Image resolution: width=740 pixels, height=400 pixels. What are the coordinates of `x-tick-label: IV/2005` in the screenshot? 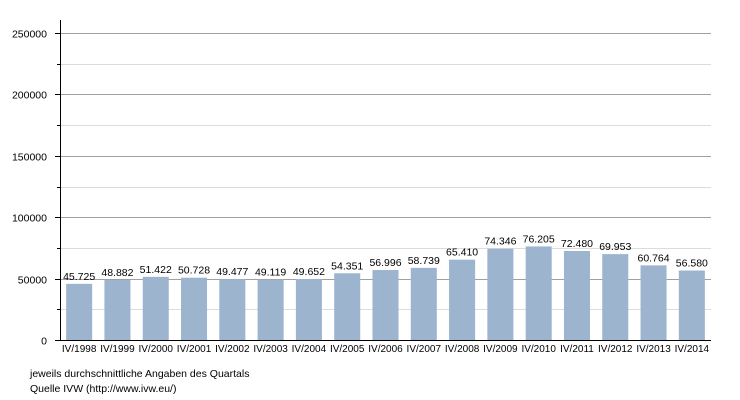 It's located at (347, 349).